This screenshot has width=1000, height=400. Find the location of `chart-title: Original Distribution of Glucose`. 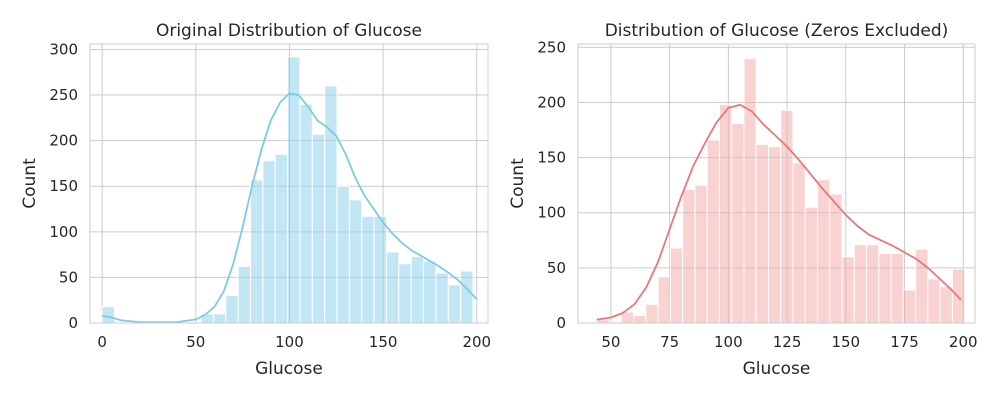

chart-title: Original Distribution of Glucose is located at coordinates (289, 31).